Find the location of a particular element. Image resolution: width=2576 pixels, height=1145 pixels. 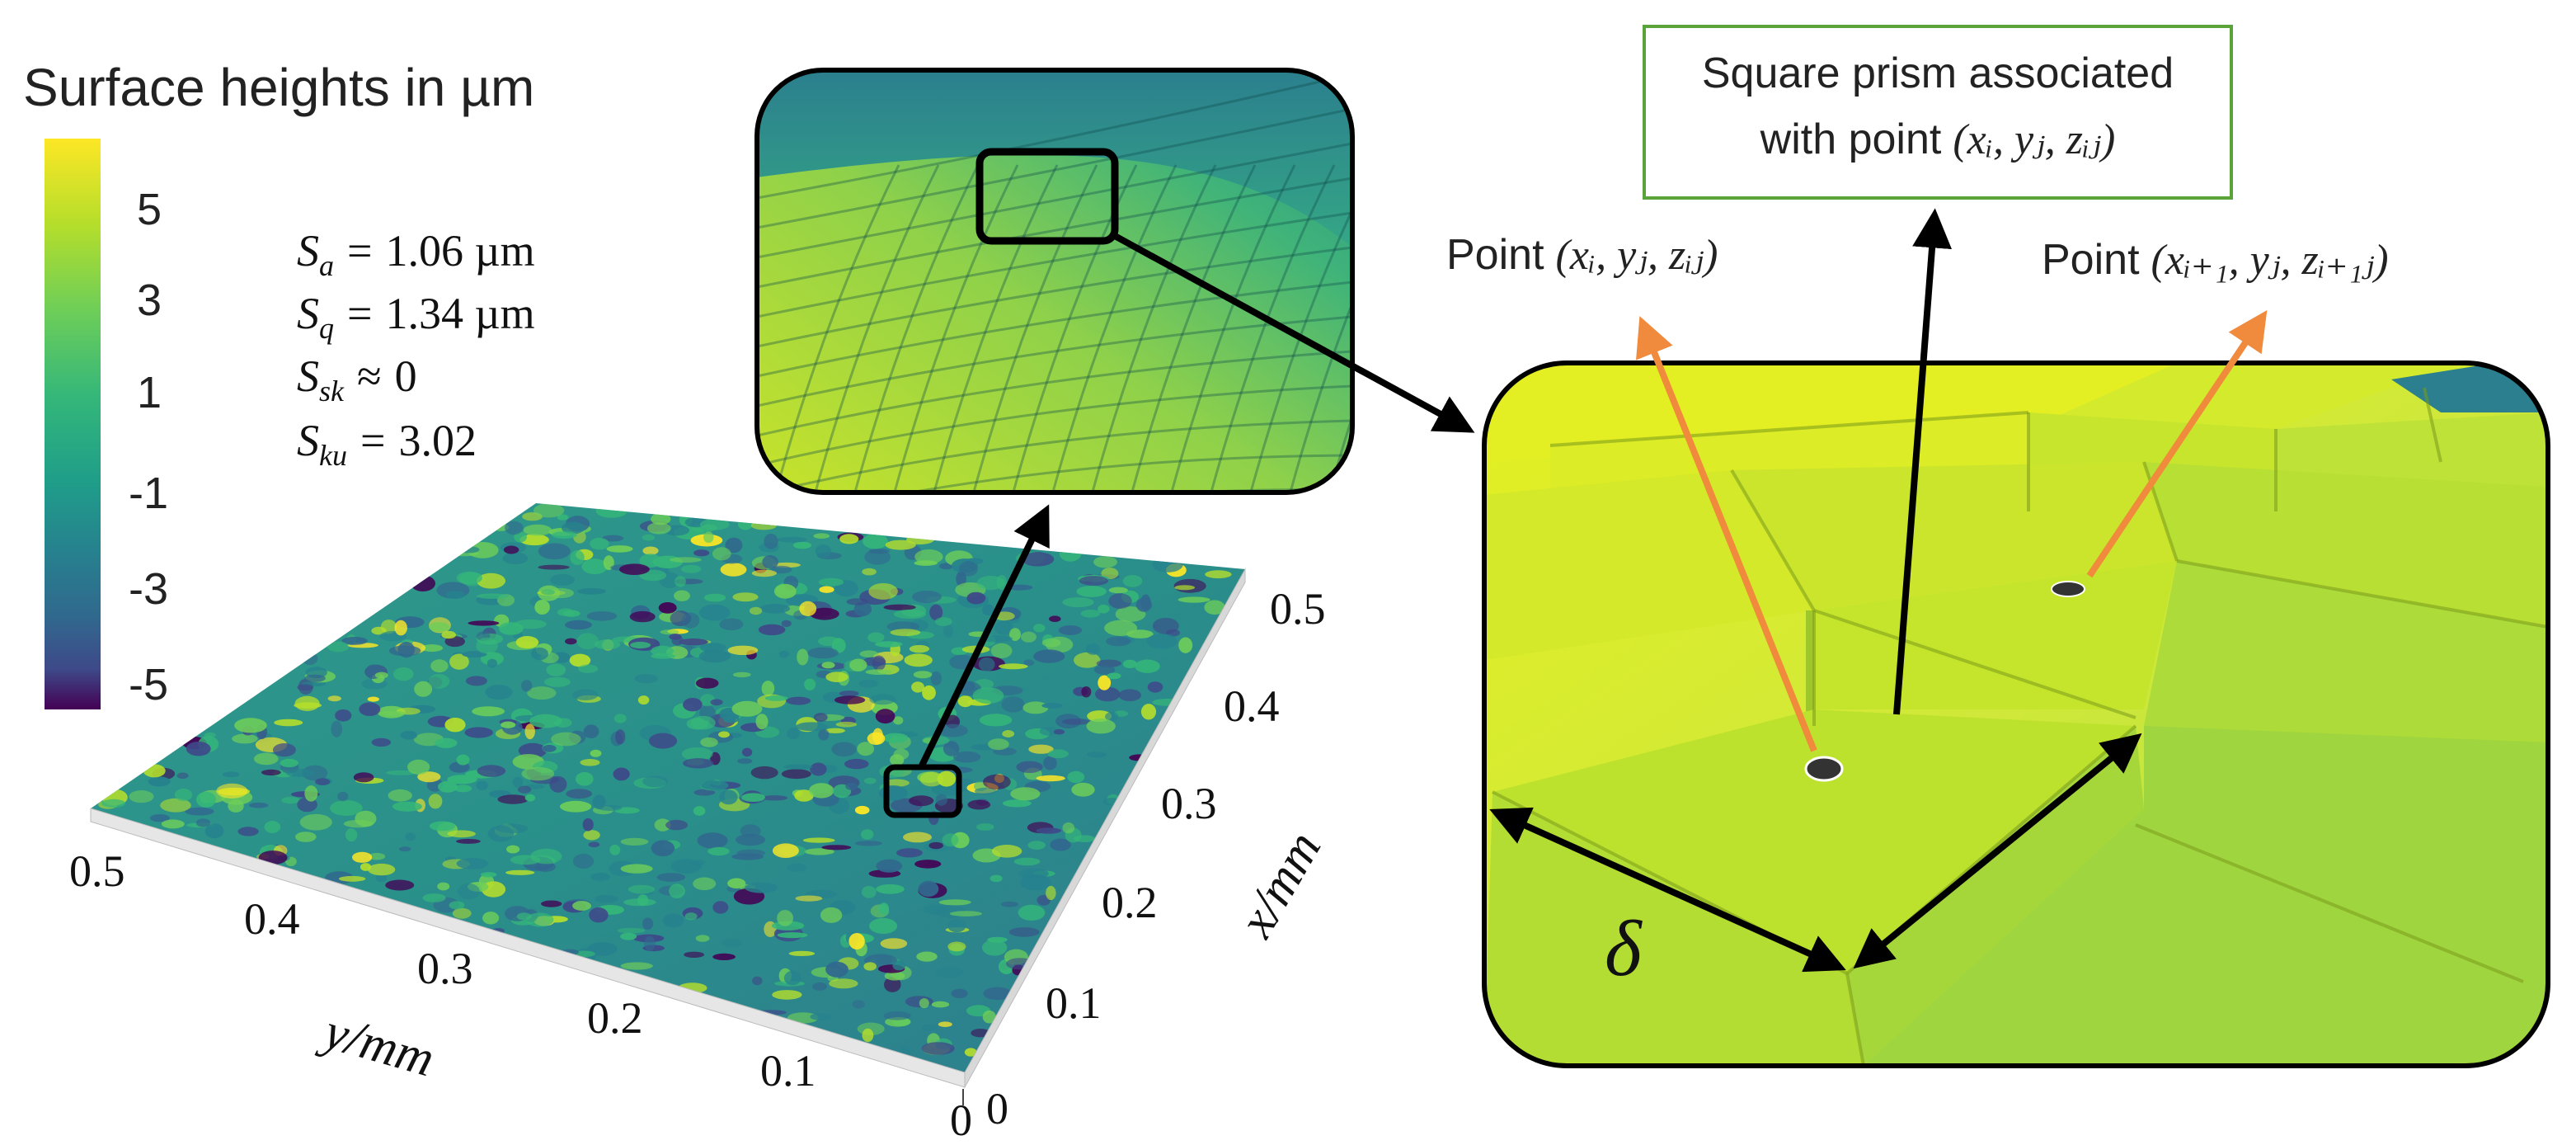

zoom-small-frame is located at coordinates (1054, 281).